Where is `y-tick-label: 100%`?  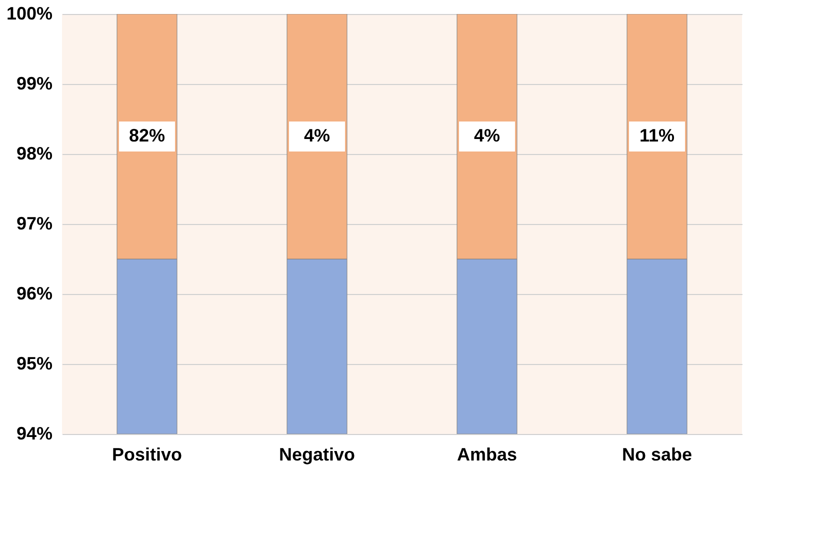 y-tick-label: 100% is located at coordinates (29, 14).